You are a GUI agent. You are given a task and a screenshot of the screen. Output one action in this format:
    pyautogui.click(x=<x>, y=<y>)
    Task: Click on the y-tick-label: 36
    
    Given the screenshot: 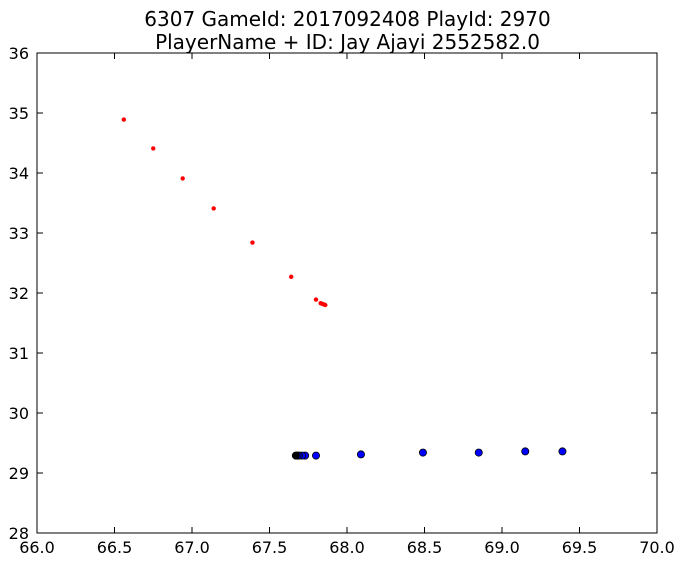 What is the action you would take?
    pyautogui.click(x=19, y=53)
    